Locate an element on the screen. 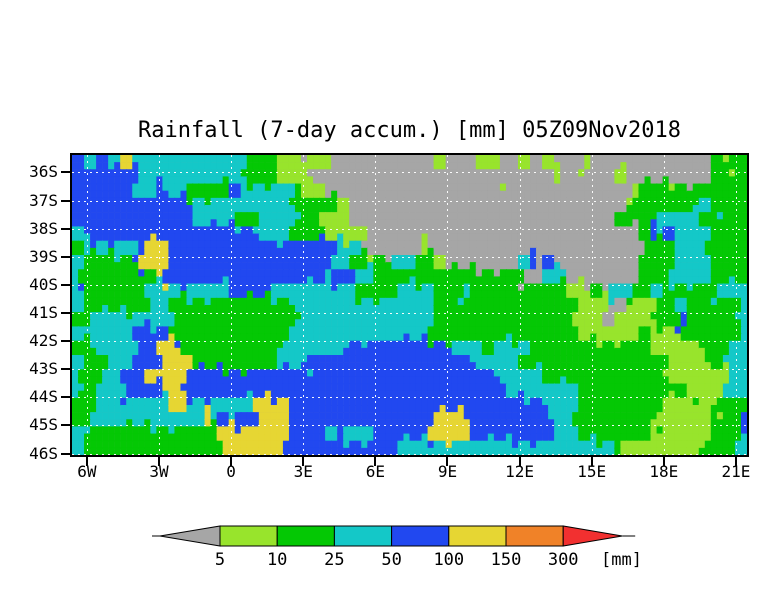 The width and height of the screenshot is (784, 612). colorbar-unit-label: [mm] is located at coordinates (621, 560).